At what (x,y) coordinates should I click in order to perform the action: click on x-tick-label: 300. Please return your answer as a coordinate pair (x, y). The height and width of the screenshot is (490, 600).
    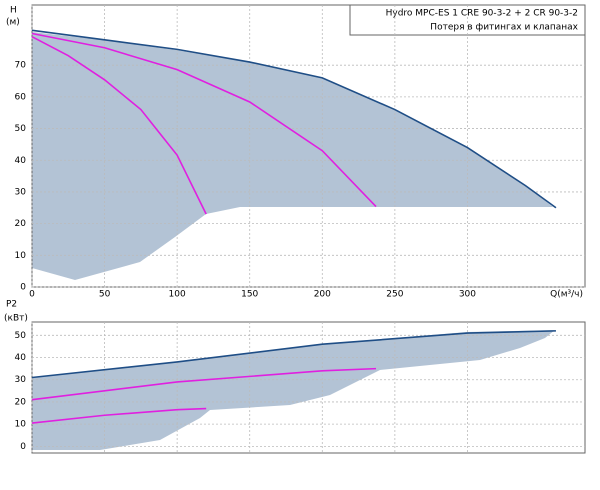
    Looking at the image, I should click on (467, 295).